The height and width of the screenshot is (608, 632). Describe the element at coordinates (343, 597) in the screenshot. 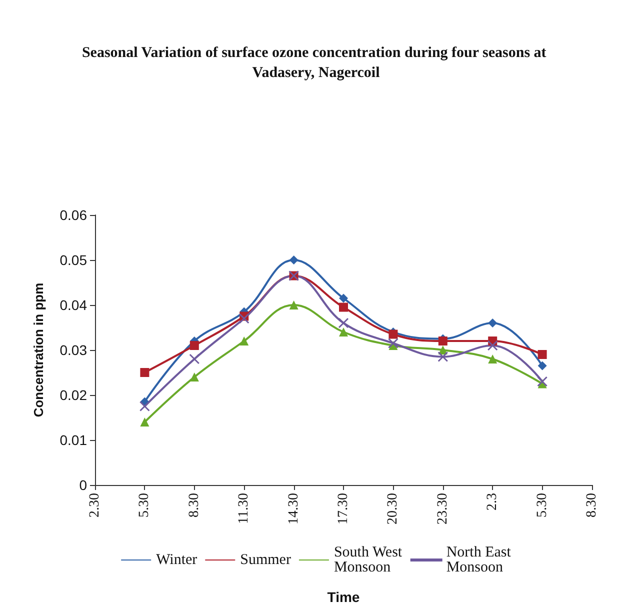

I see `x-axis-title: Time` at that location.